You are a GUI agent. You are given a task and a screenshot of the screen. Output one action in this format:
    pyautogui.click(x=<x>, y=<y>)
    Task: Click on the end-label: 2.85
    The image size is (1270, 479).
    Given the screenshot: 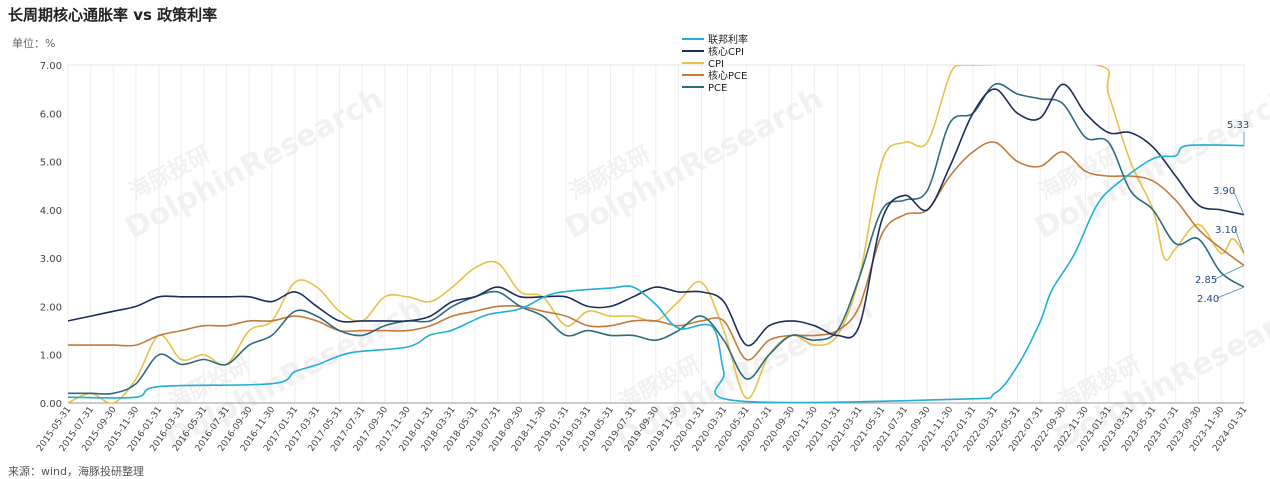 What is the action you would take?
    pyautogui.click(x=1206, y=280)
    